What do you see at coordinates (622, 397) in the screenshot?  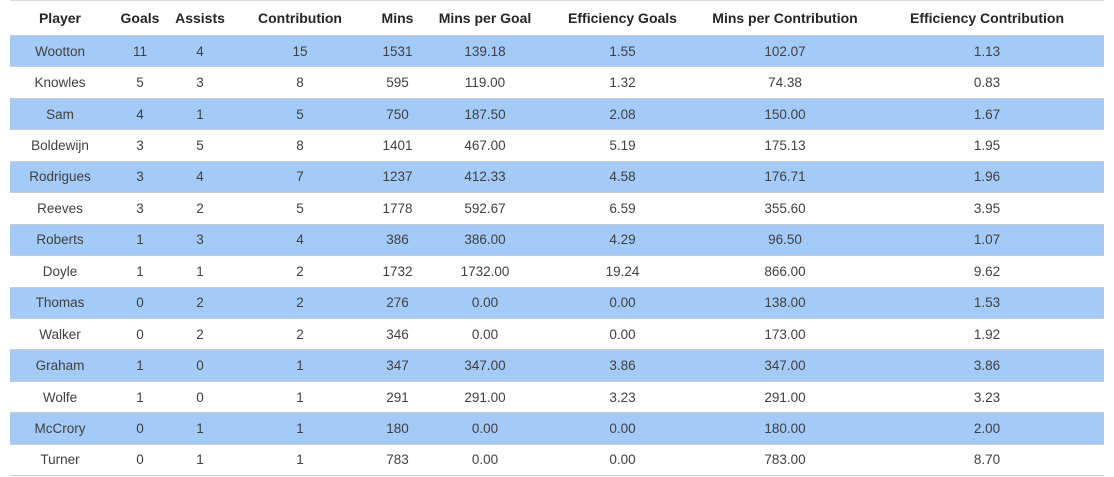 I see `efficiency-goals-cell: 3.23` at bounding box center [622, 397].